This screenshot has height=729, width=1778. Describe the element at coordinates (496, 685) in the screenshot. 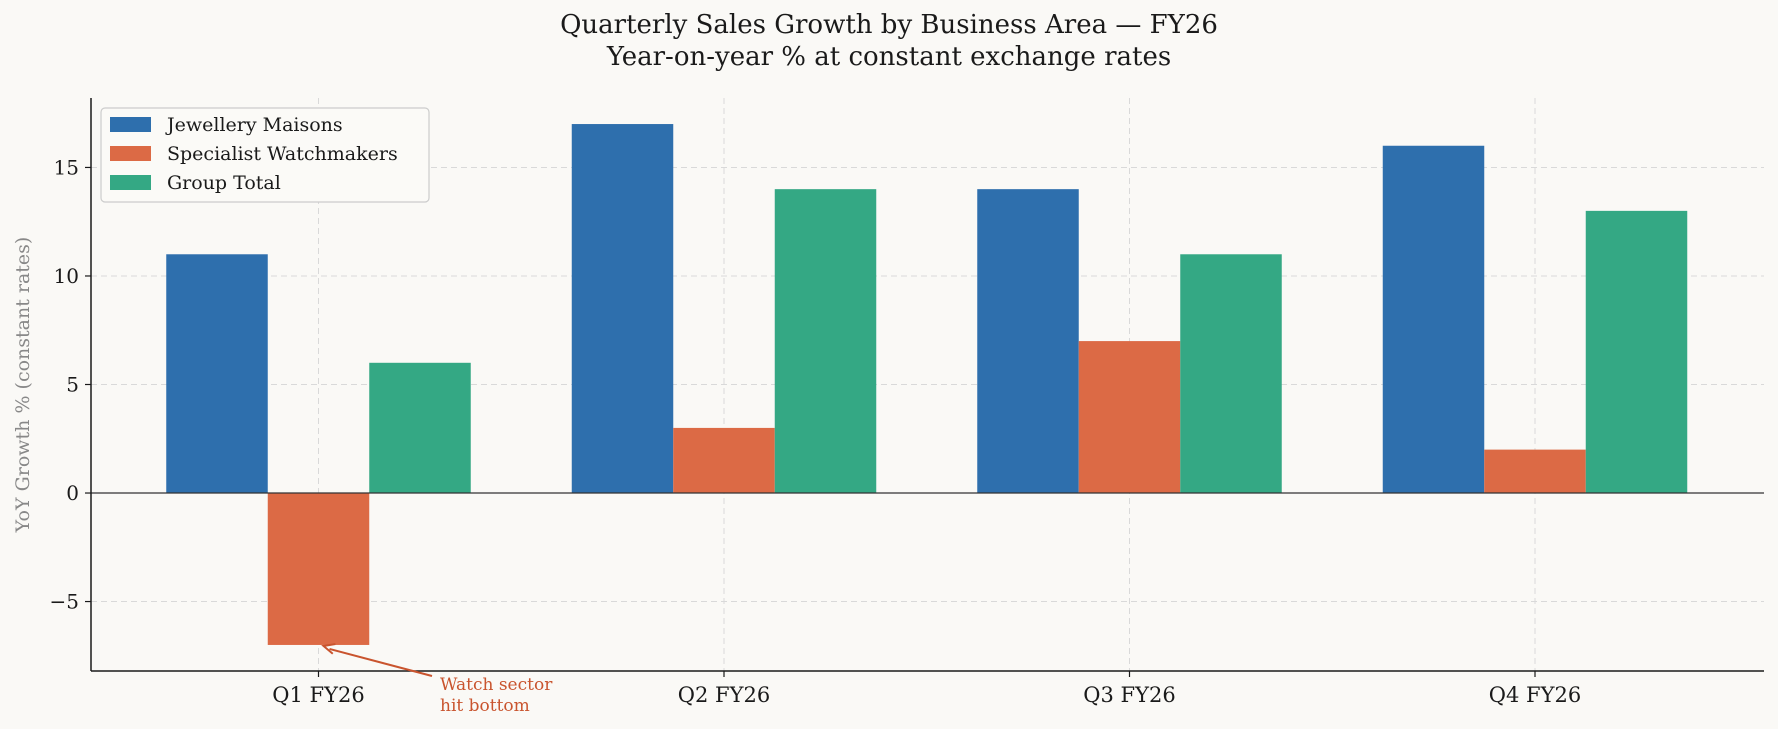

I see `annotation-text: Watch sector` at that location.